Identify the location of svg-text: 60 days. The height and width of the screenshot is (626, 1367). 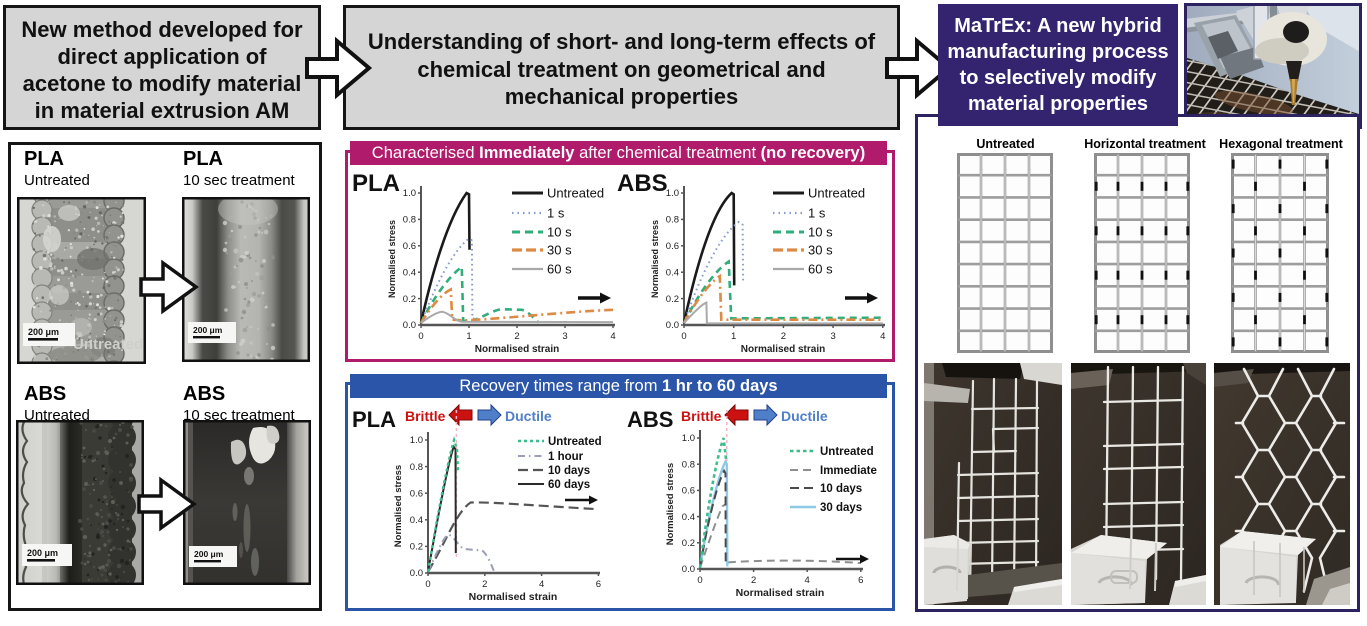
(569, 485).